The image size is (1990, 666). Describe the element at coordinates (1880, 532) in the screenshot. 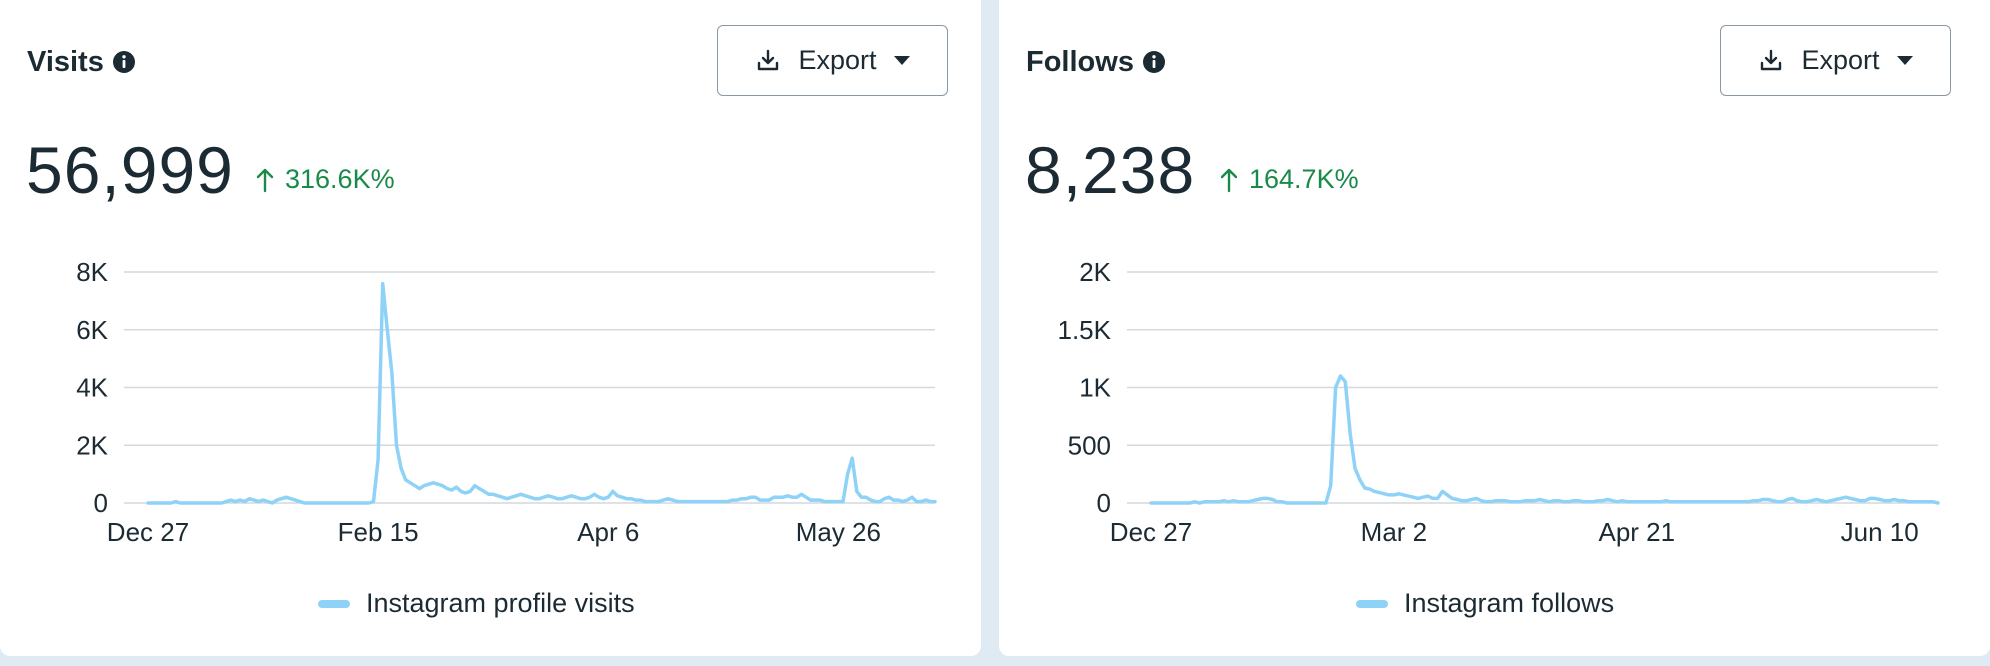

I see `x-tick-label: Jun 10` at that location.